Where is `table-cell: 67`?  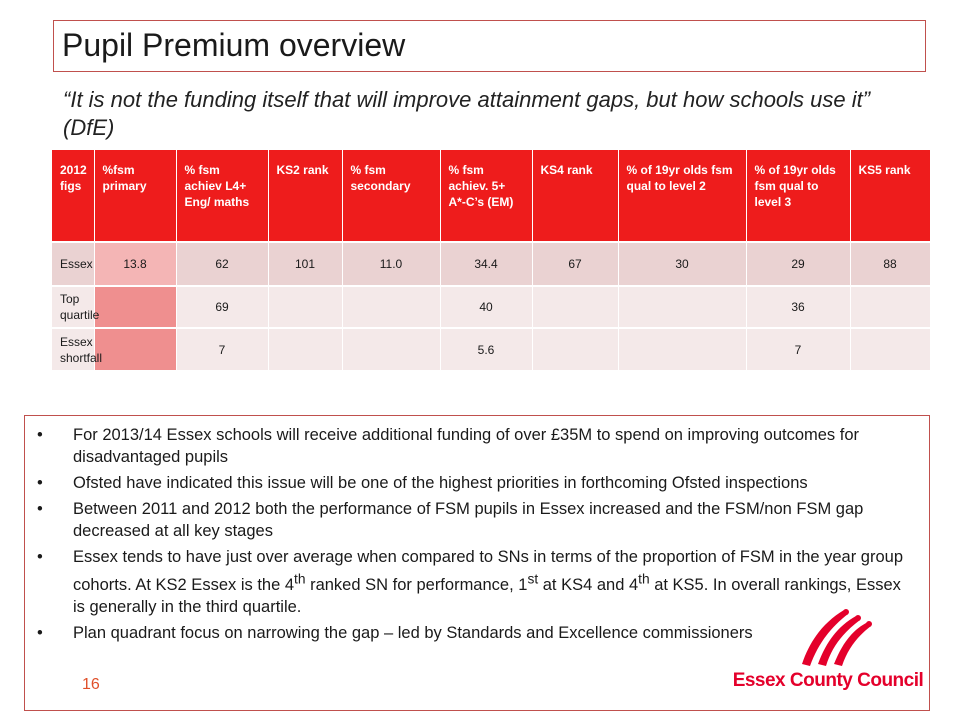
table-cell: 67 is located at coordinates (575, 263).